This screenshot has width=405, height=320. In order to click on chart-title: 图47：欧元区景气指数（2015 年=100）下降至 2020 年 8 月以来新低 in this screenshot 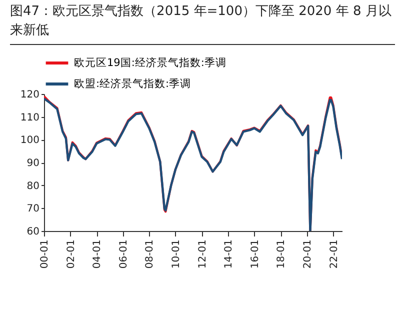, I will do `click(202, 23)`.